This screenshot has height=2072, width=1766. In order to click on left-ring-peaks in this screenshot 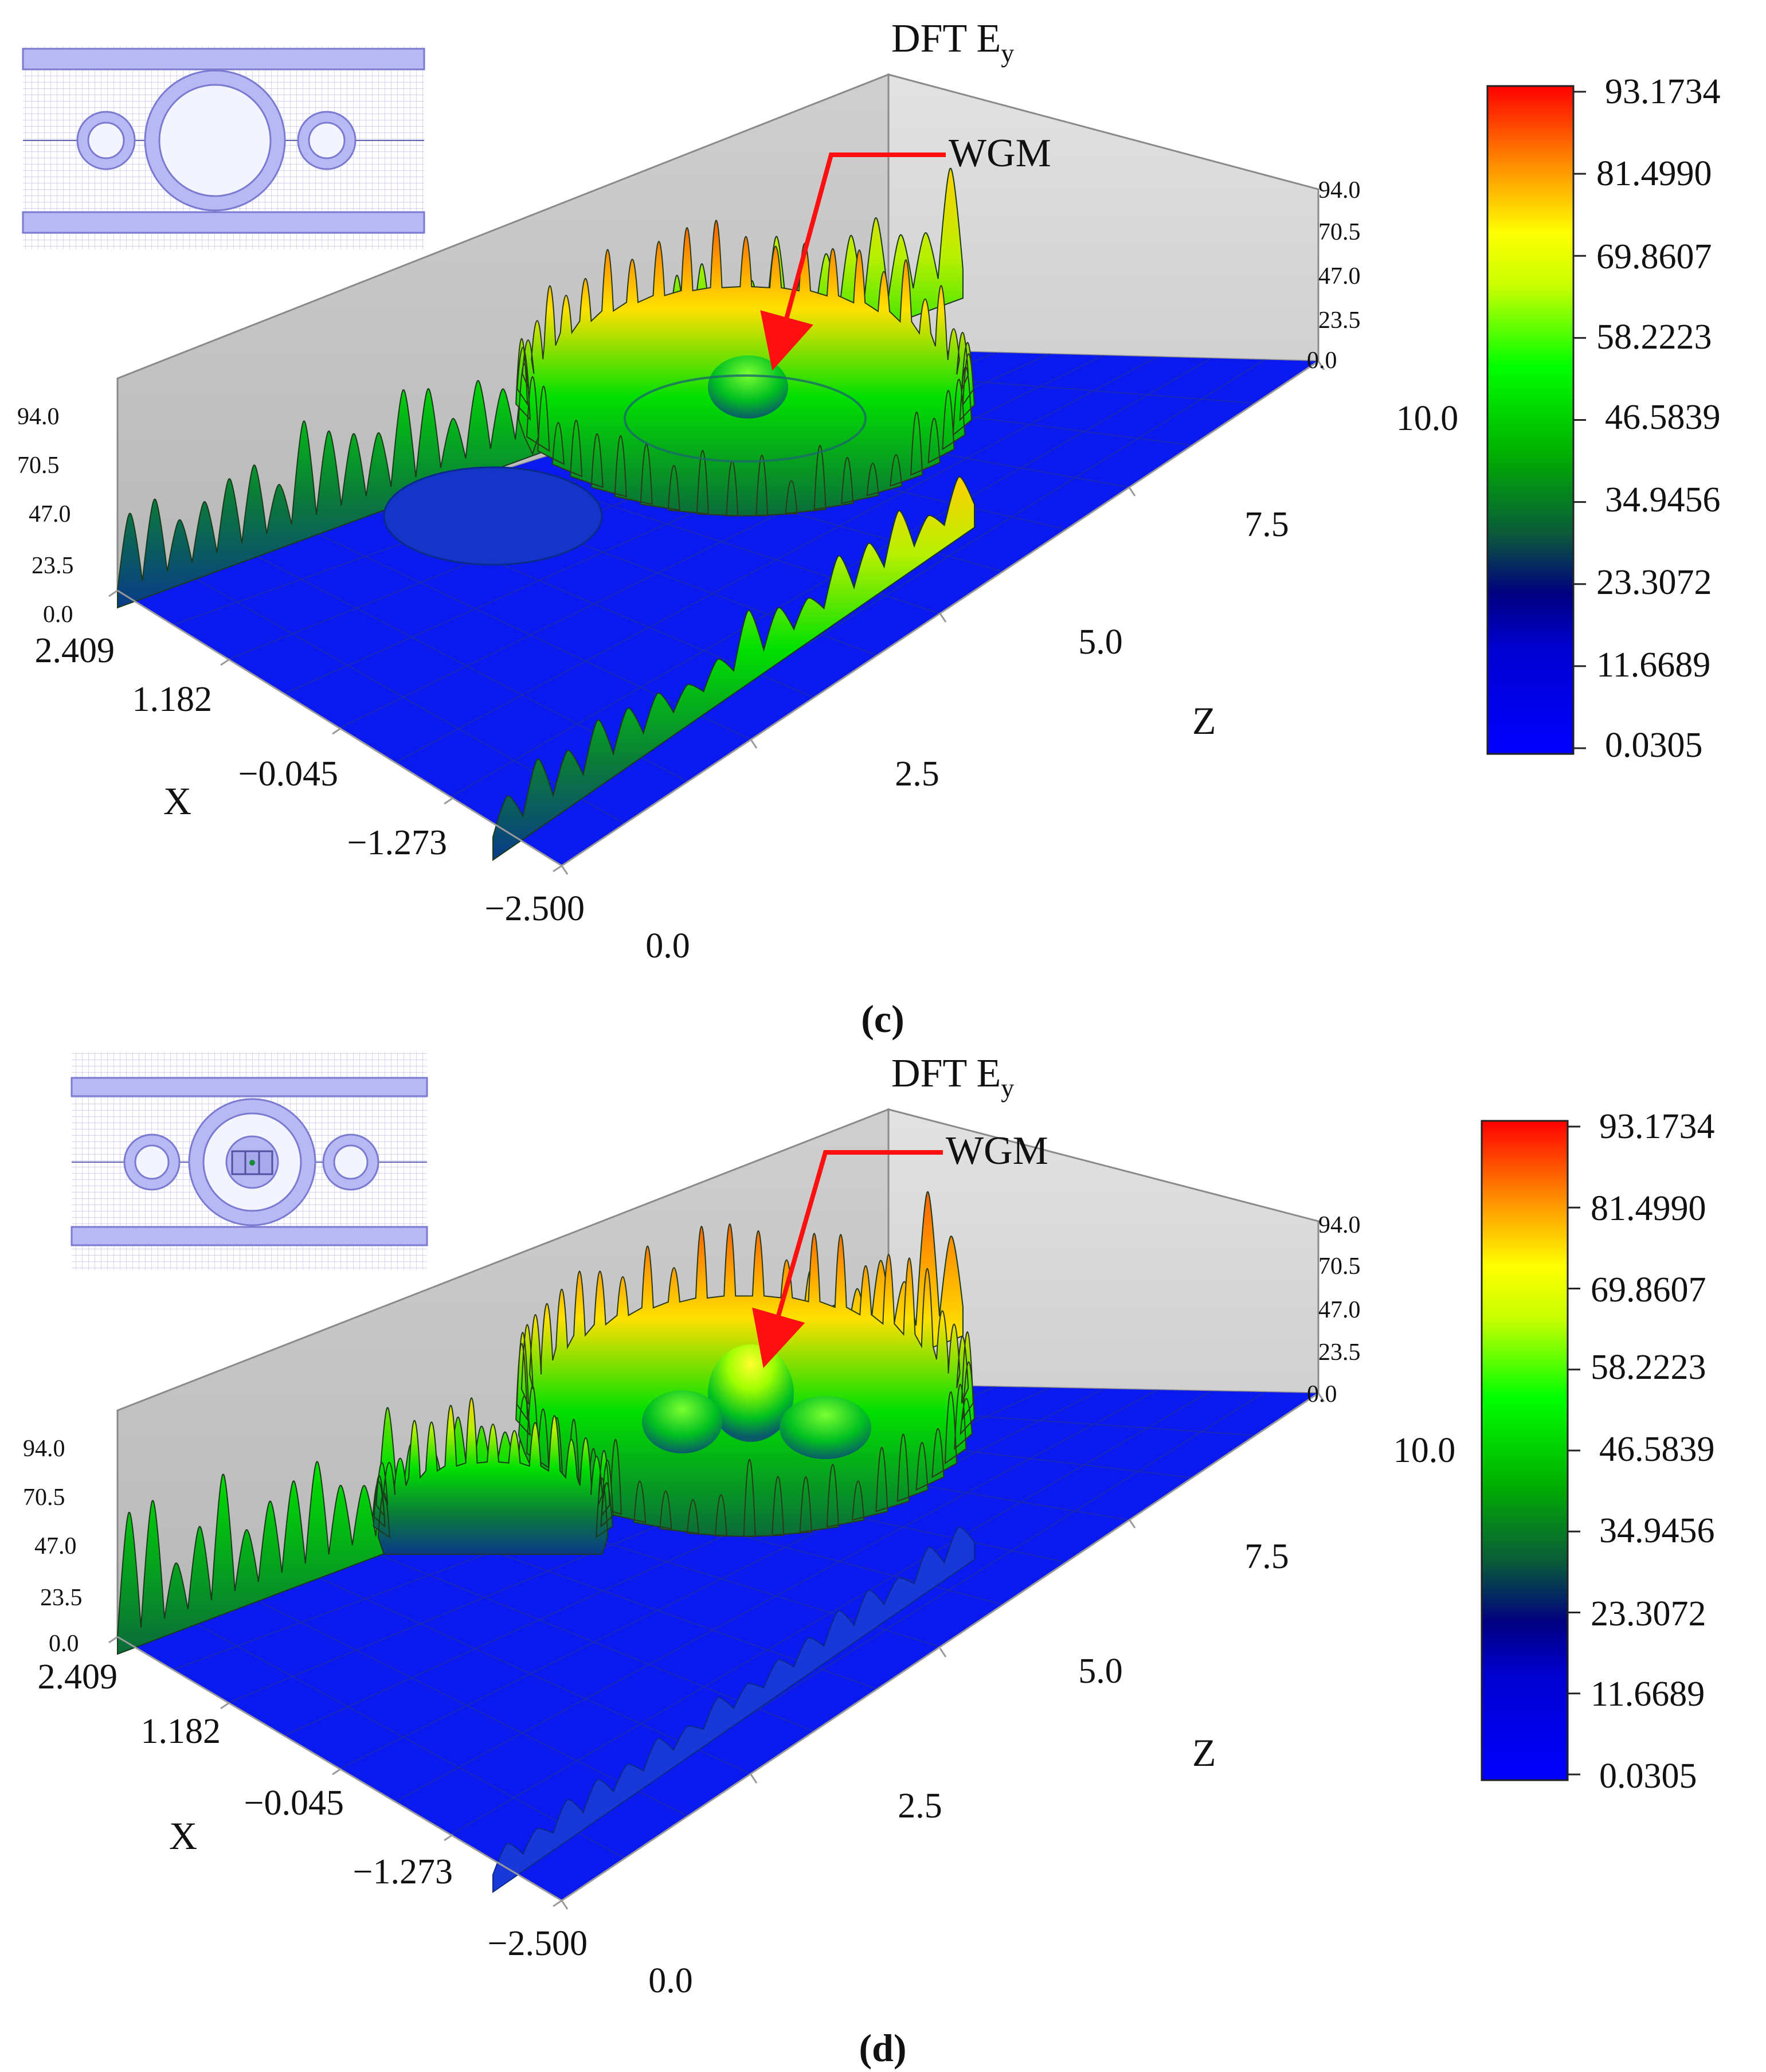, I will do `click(493, 1476)`.